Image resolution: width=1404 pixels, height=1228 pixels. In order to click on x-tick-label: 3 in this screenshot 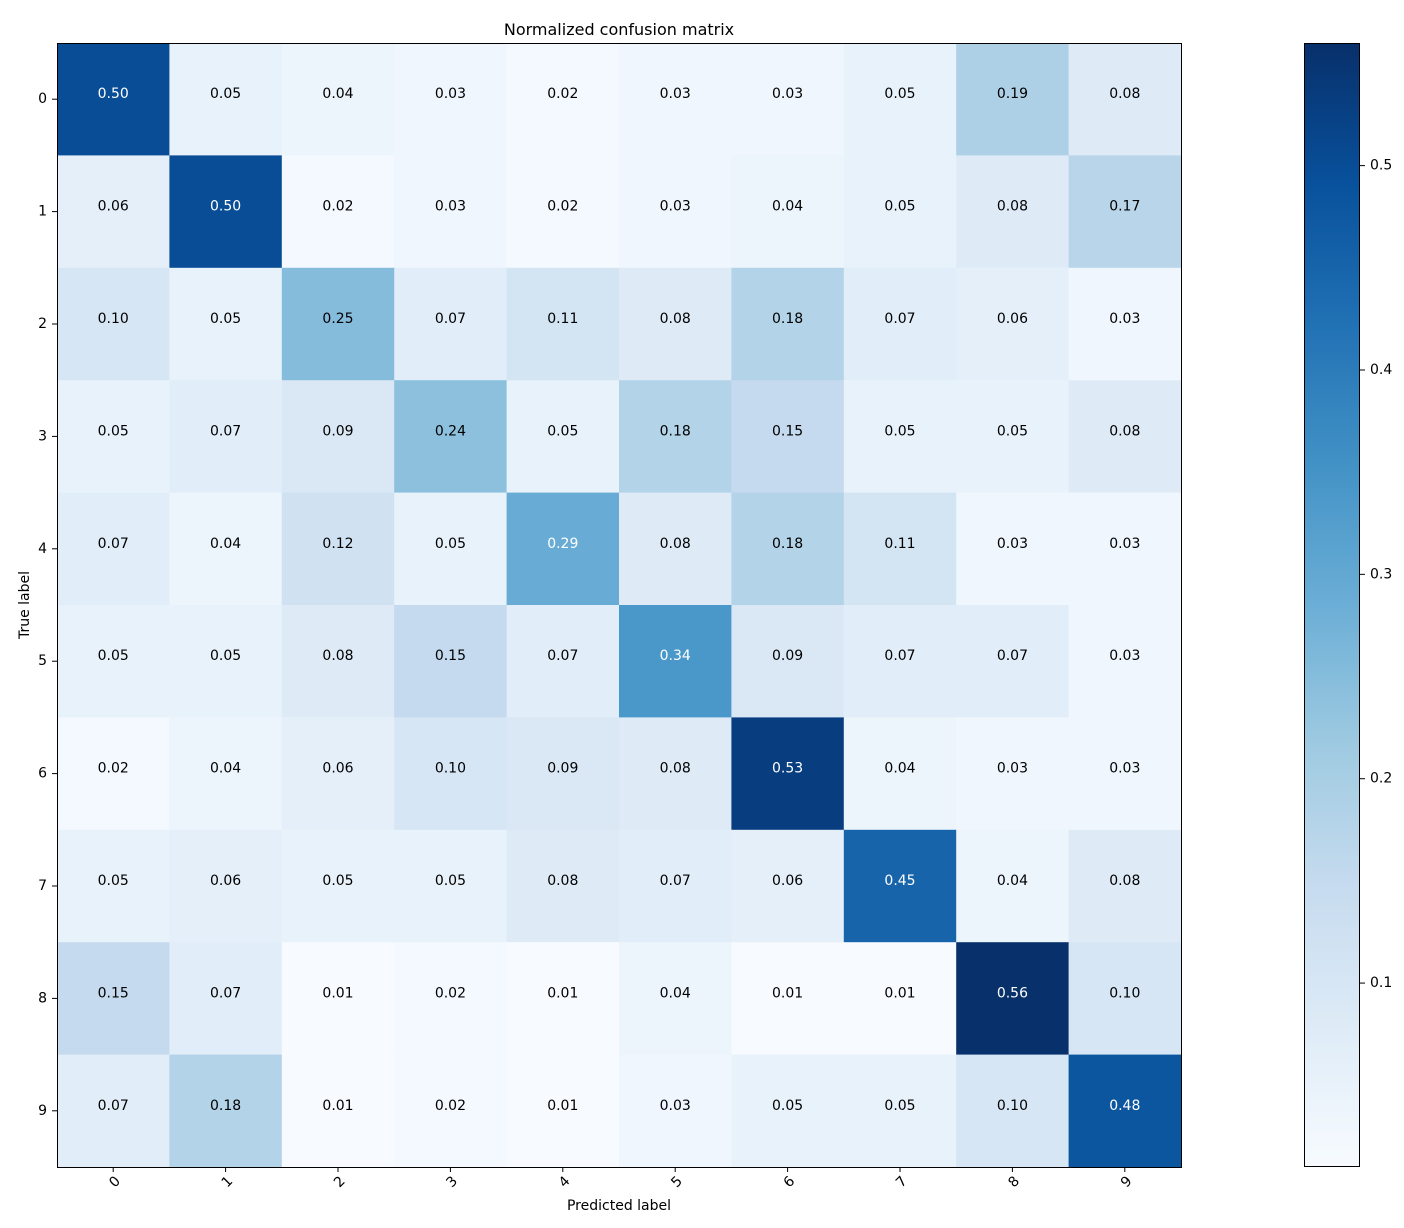, I will do `click(452, 1182)`.